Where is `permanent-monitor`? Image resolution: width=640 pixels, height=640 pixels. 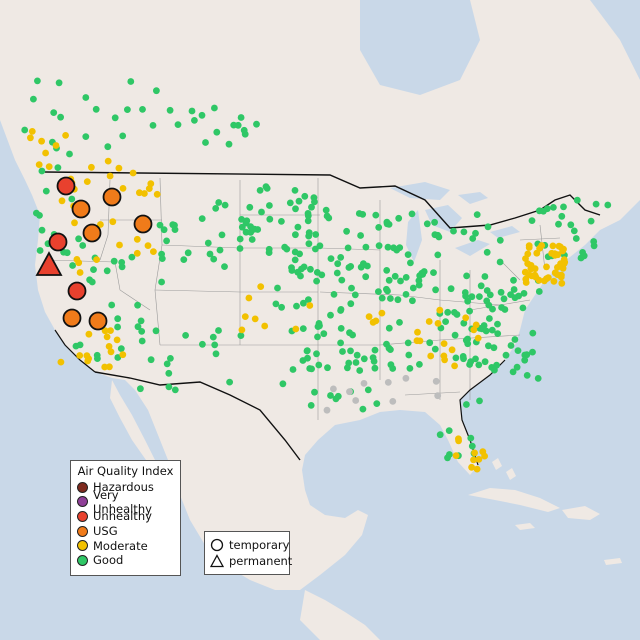
permanent-monitor is located at coordinates (49, 263).